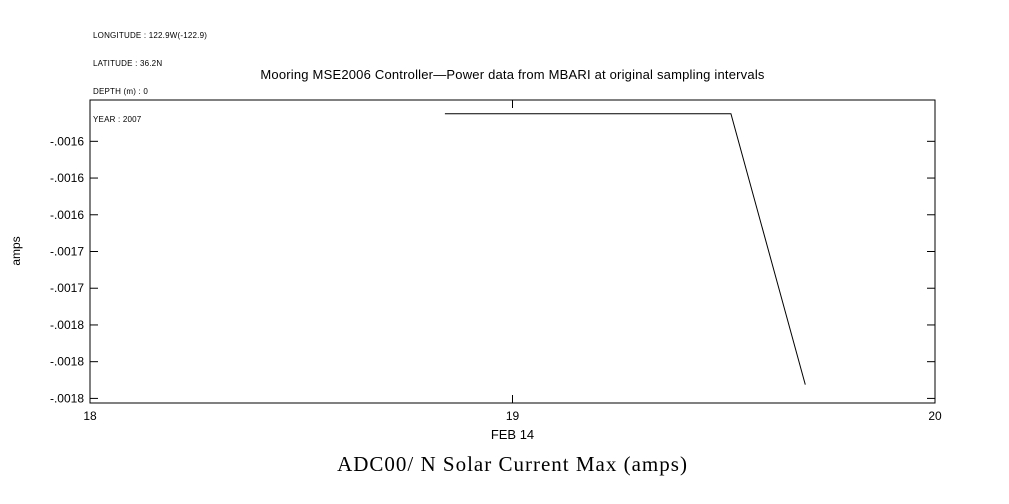 The height and width of the screenshot is (504, 1009). I want to click on depth-label: DEPTH (m) : 0, so click(121, 92).